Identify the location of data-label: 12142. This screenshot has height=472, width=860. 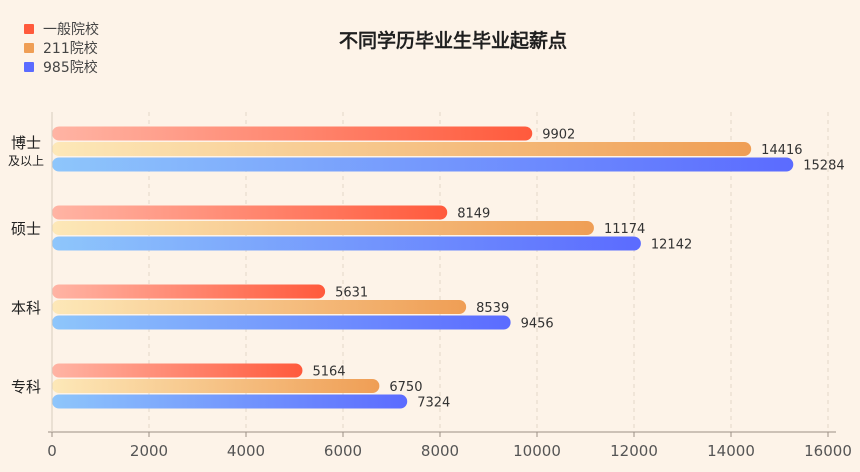
(671, 245).